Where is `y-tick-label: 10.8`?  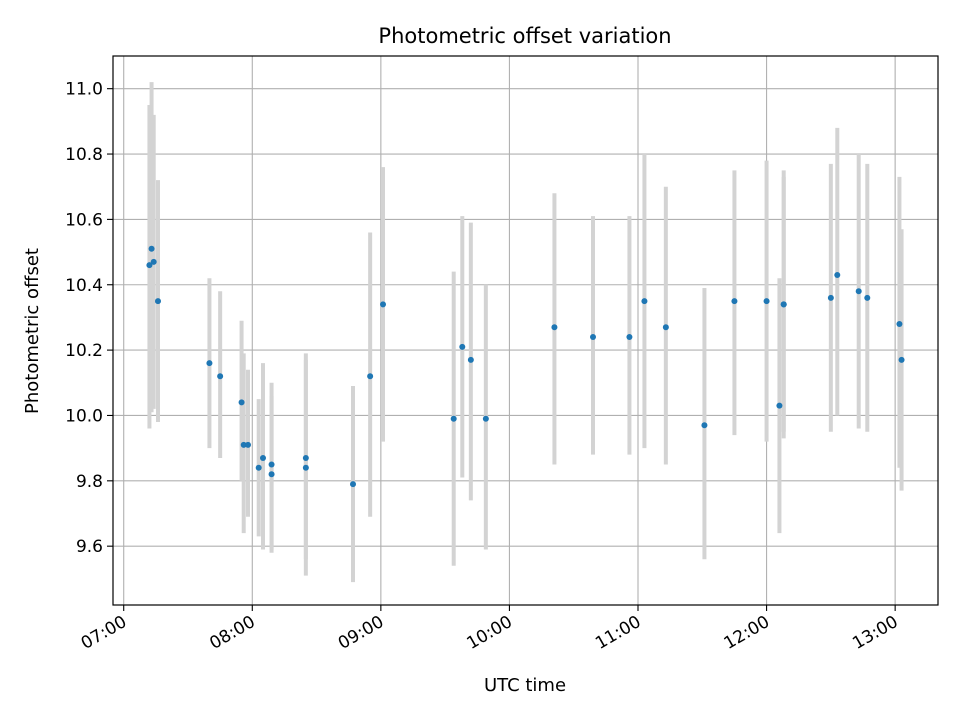
y-tick-label: 10.8 is located at coordinates (84, 155).